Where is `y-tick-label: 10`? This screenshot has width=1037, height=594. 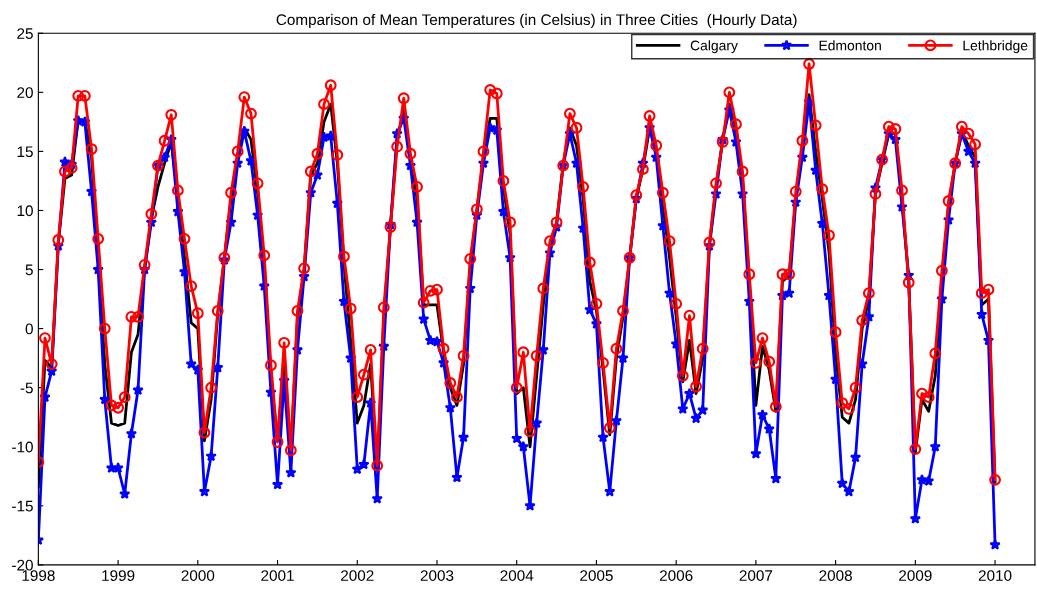 y-tick-label: 10 is located at coordinates (25, 211).